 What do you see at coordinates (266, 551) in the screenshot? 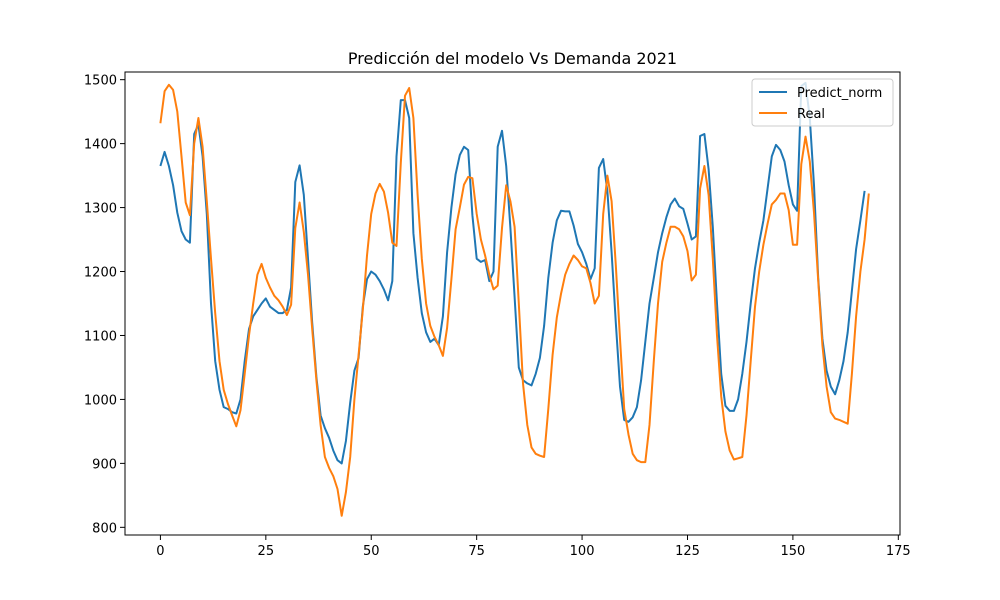
I see `x-tick-label: 25` at bounding box center [266, 551].